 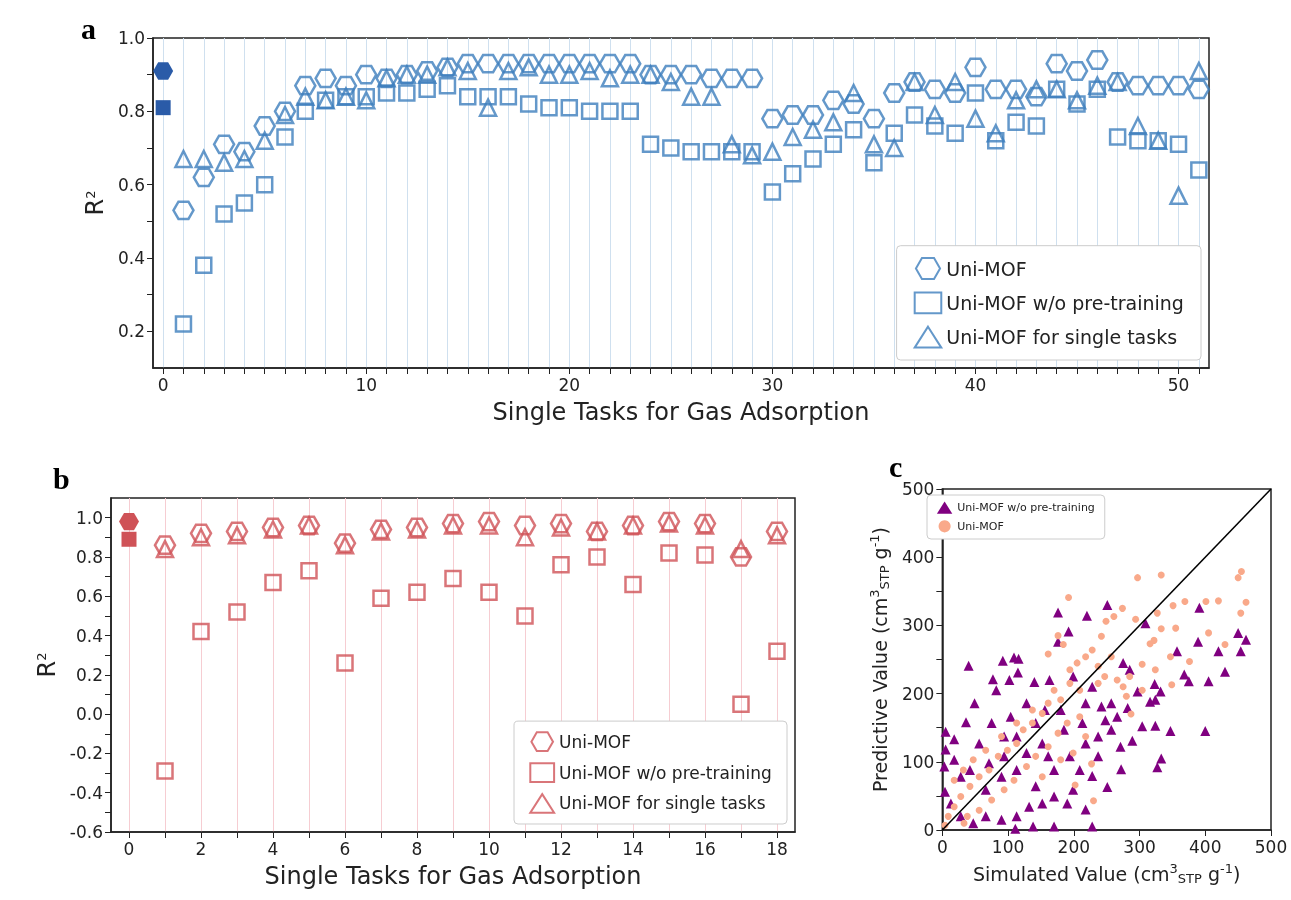 I want to click on y-tick-label: 0.0, so click(x=89, y=714).